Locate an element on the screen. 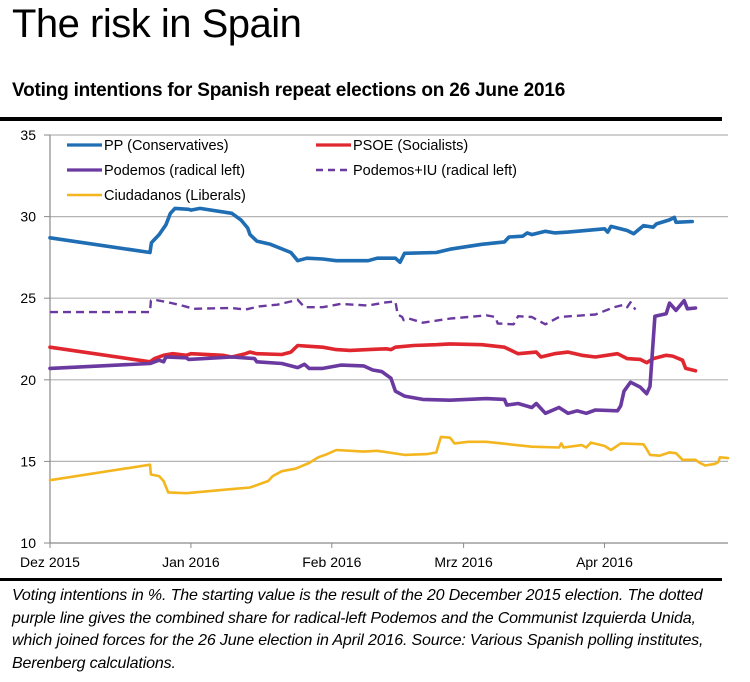 Image resolution: width=750 pixels, height=682 pixels. x-tick-label: Apr 2016 is located at coordinates (604, 562).